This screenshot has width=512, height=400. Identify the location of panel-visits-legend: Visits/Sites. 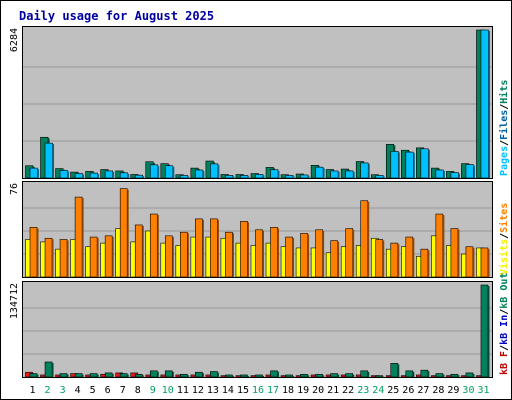
(504, 239).